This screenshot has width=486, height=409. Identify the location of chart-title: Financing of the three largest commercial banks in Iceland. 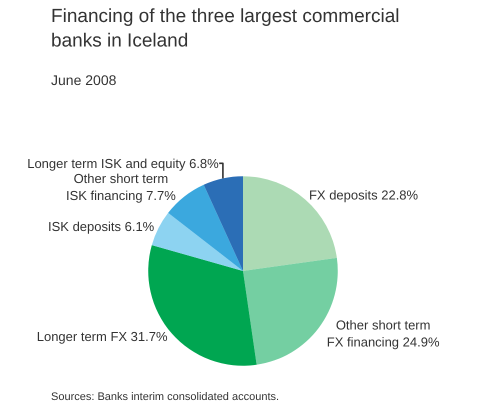
(225, 29).